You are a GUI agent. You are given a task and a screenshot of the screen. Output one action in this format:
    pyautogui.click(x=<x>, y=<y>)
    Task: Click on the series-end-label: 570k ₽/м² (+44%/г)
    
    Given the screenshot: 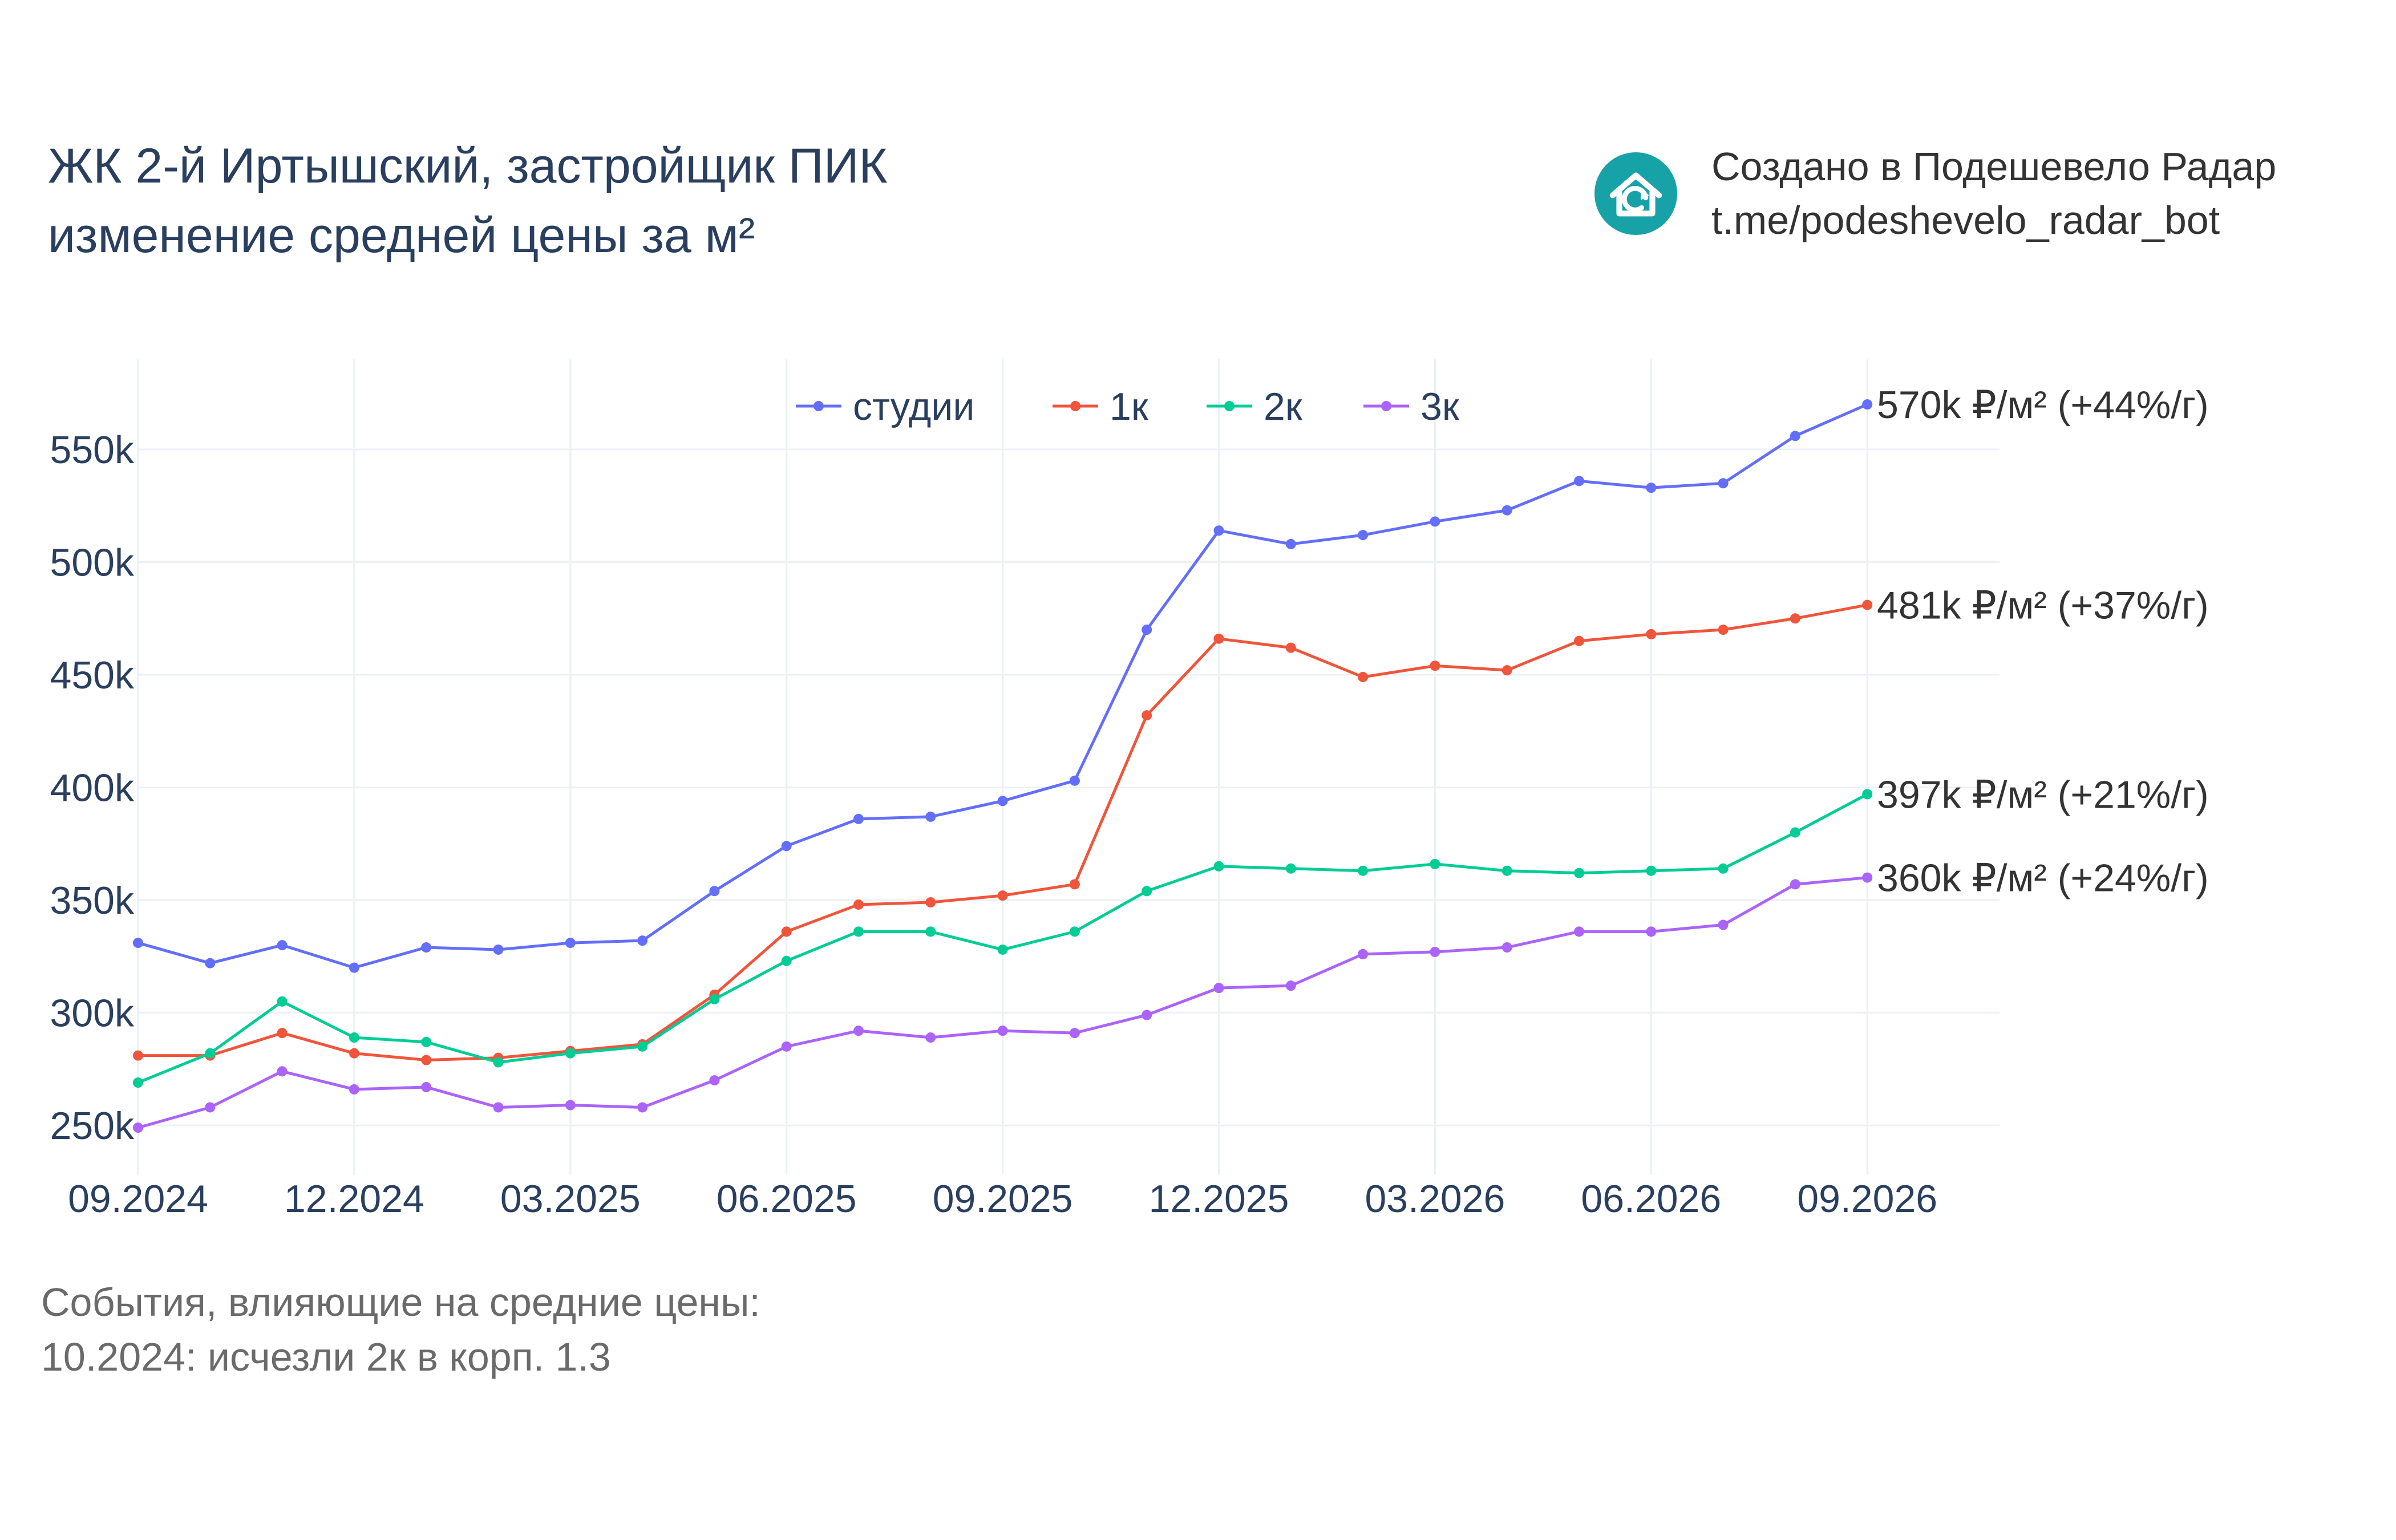 What is the action you would take?
    pyautogui.click(x=2043, y=405)
    